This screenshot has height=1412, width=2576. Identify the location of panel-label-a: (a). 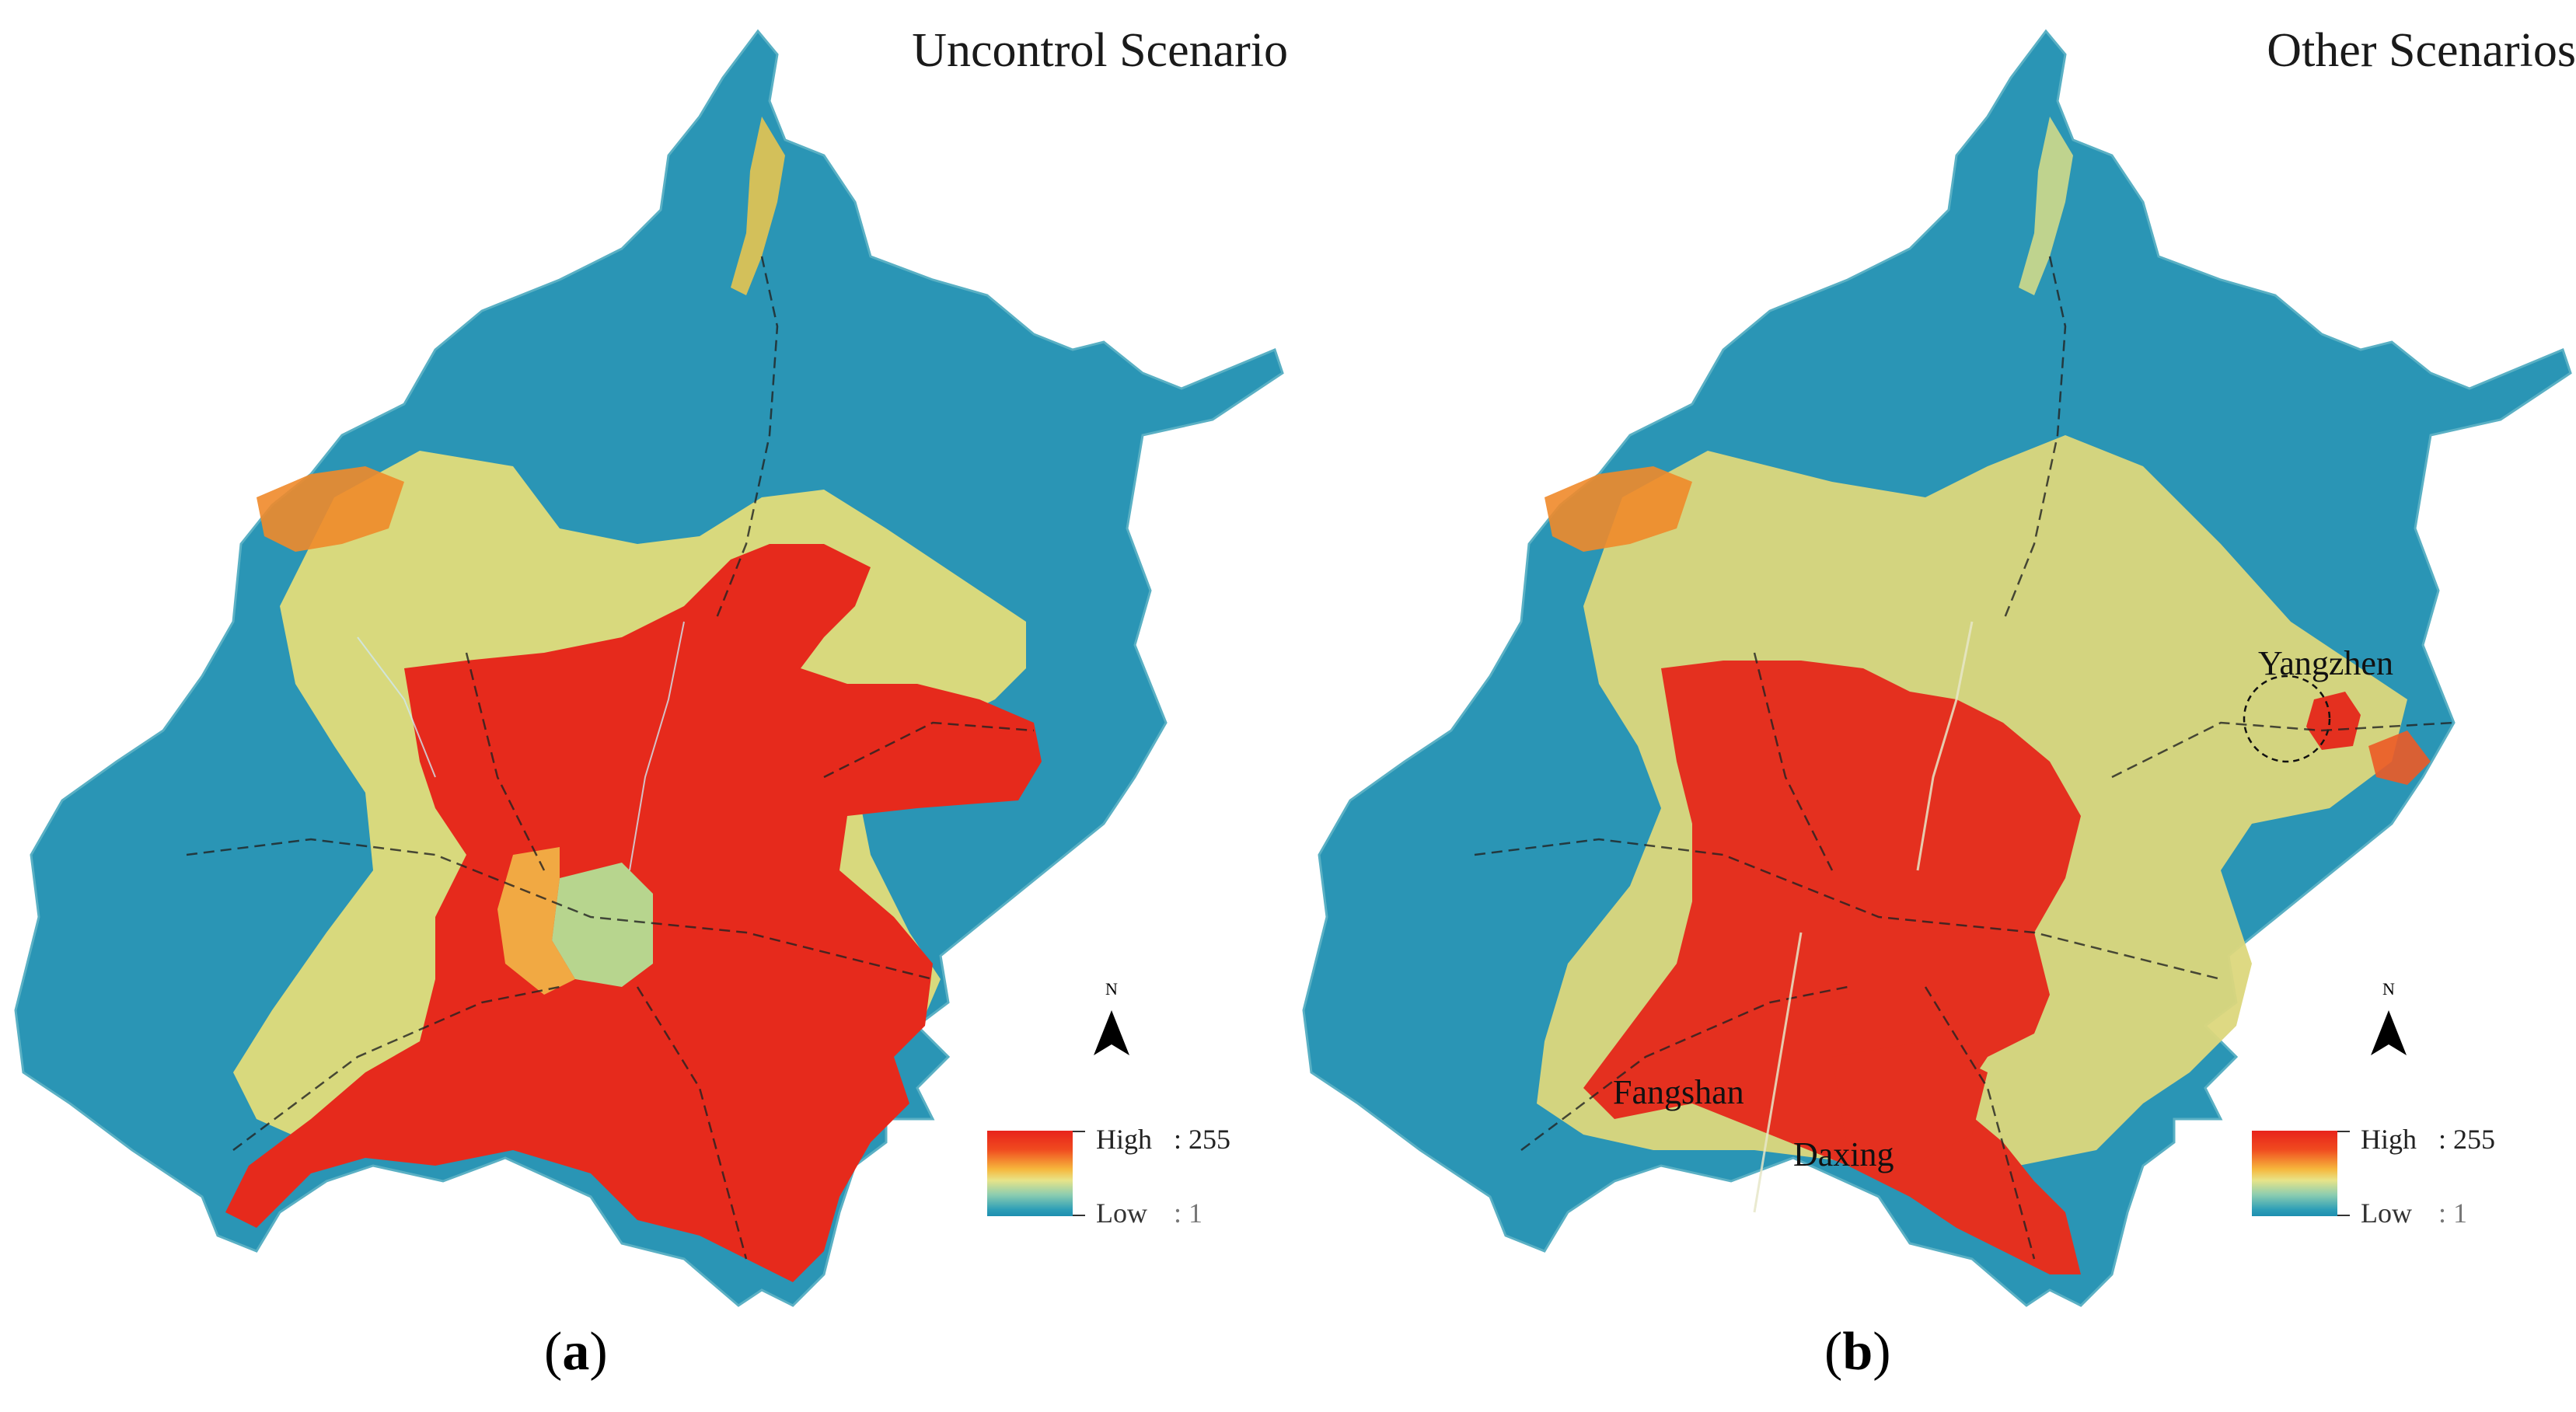
(576, 1352).